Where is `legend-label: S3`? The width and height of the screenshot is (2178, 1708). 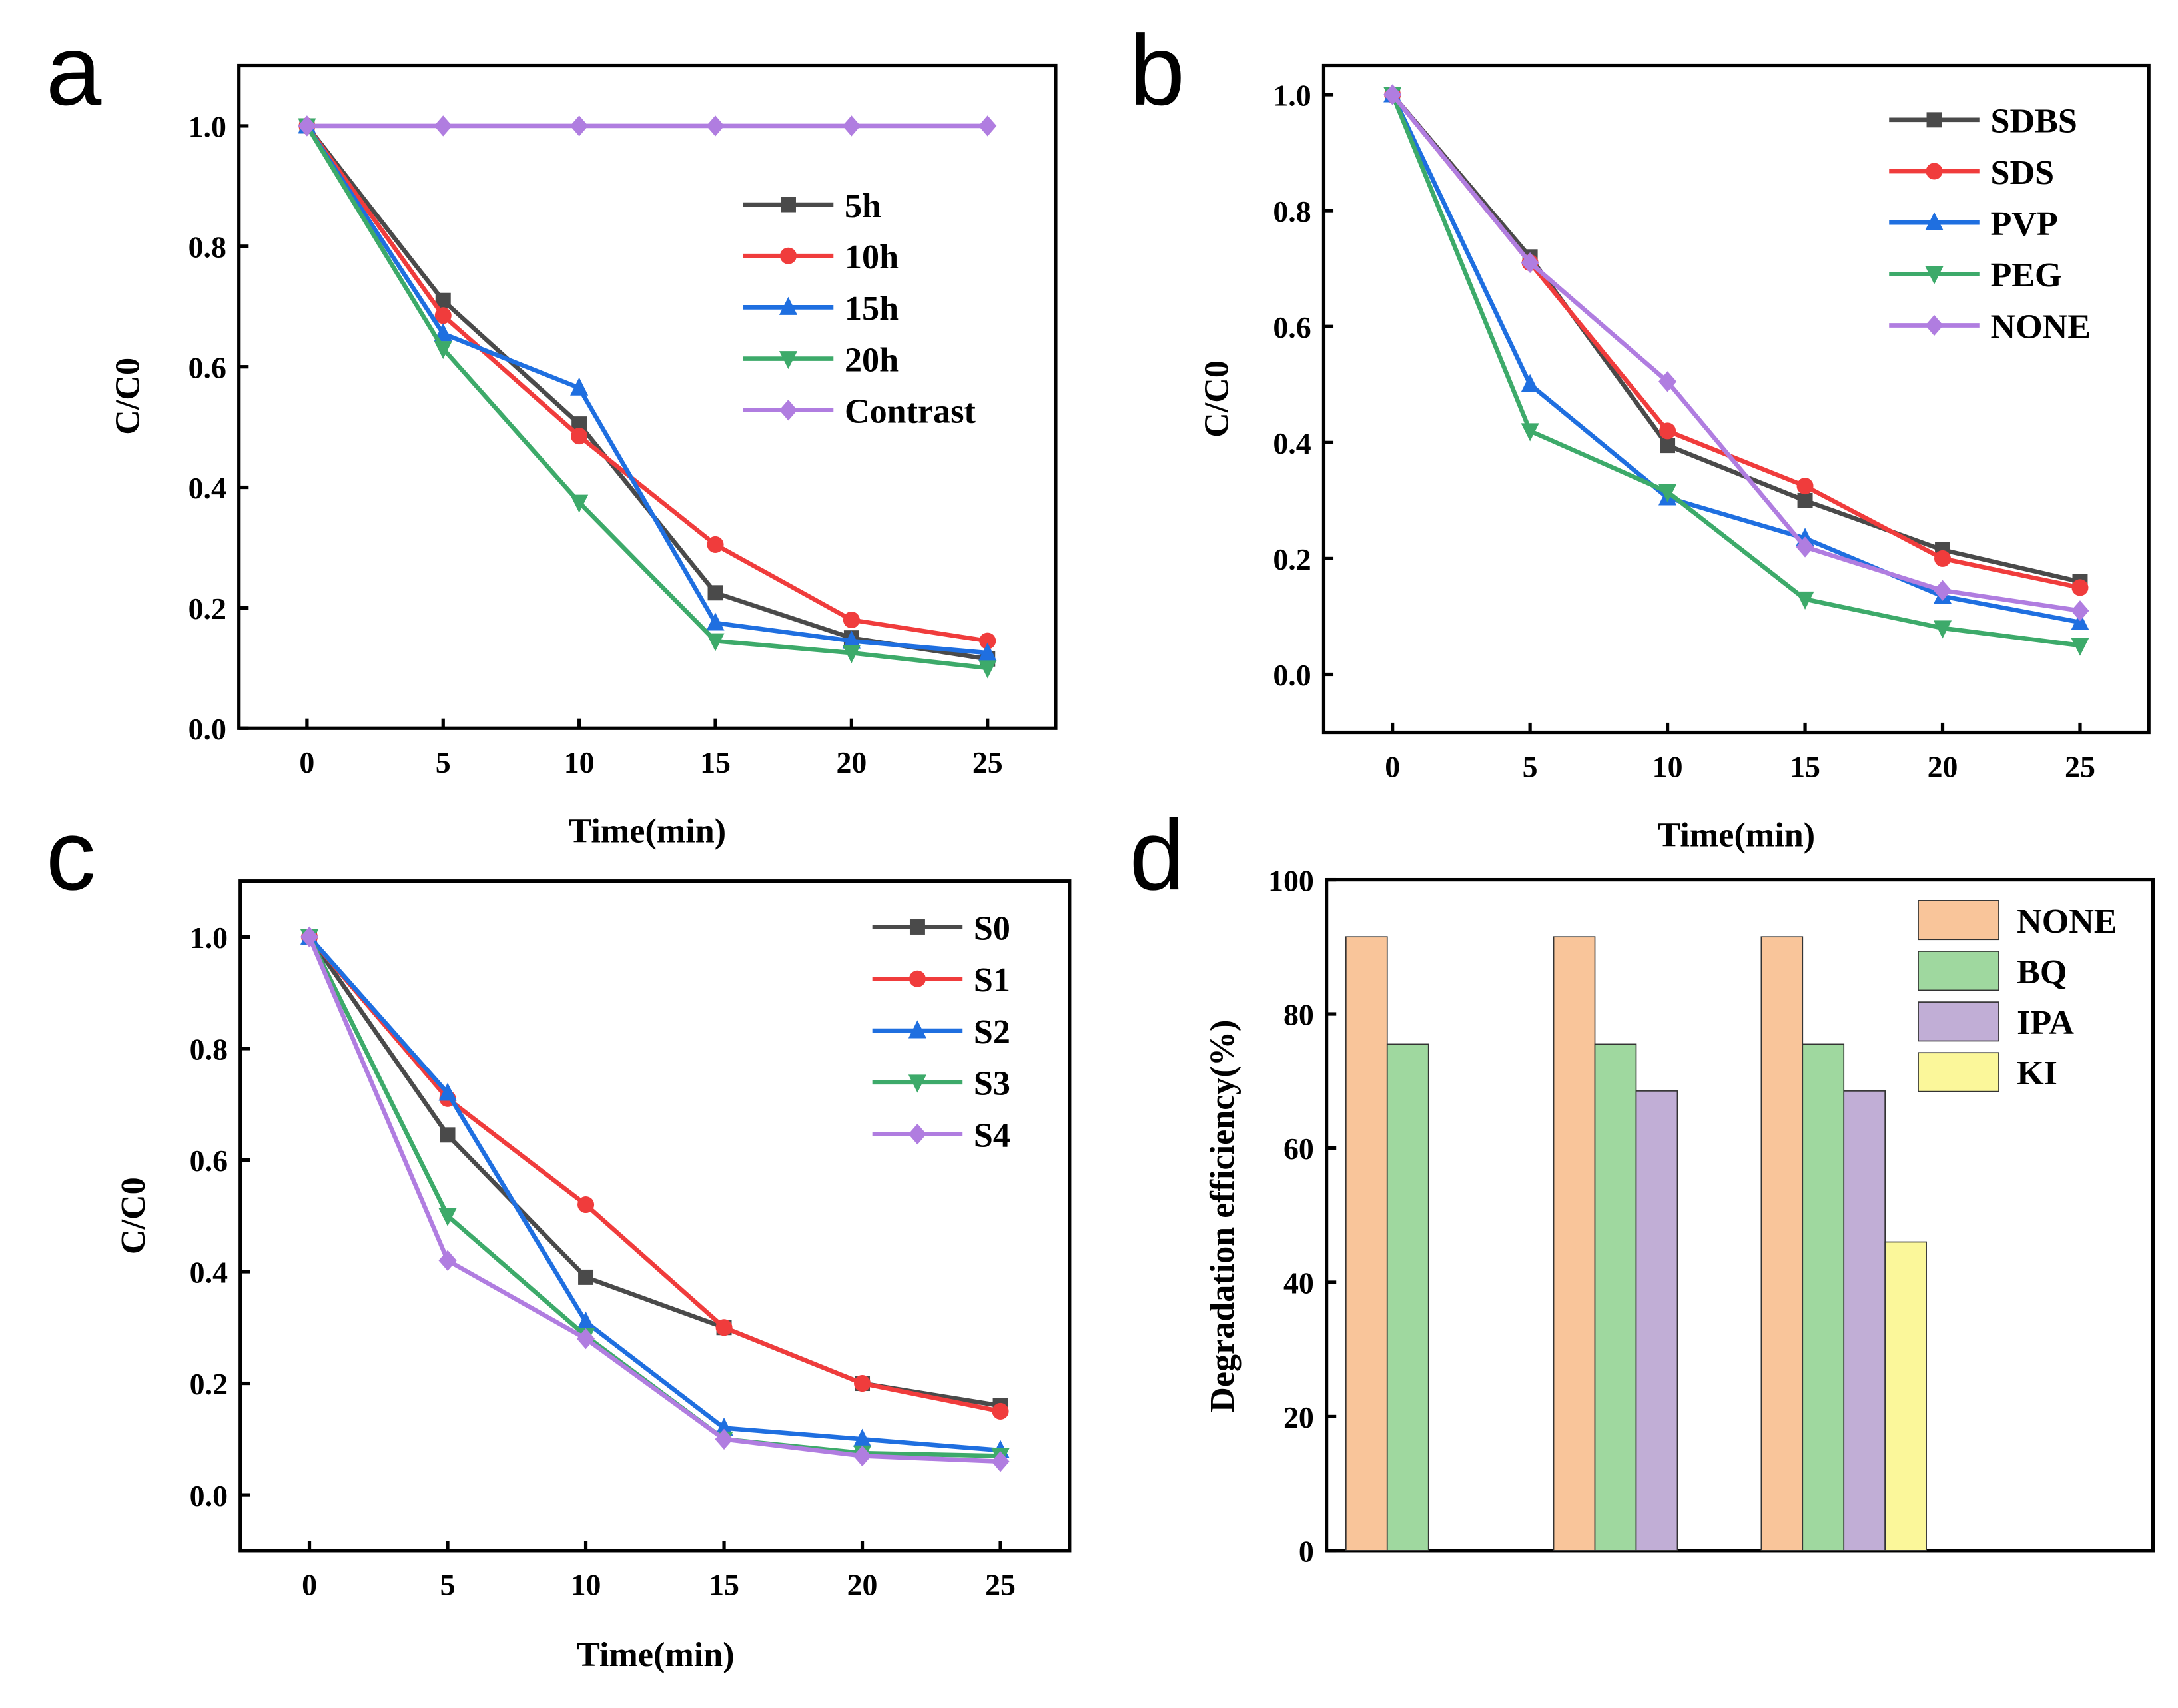
legend-label: S3 is located at coordinates (992, 1084).